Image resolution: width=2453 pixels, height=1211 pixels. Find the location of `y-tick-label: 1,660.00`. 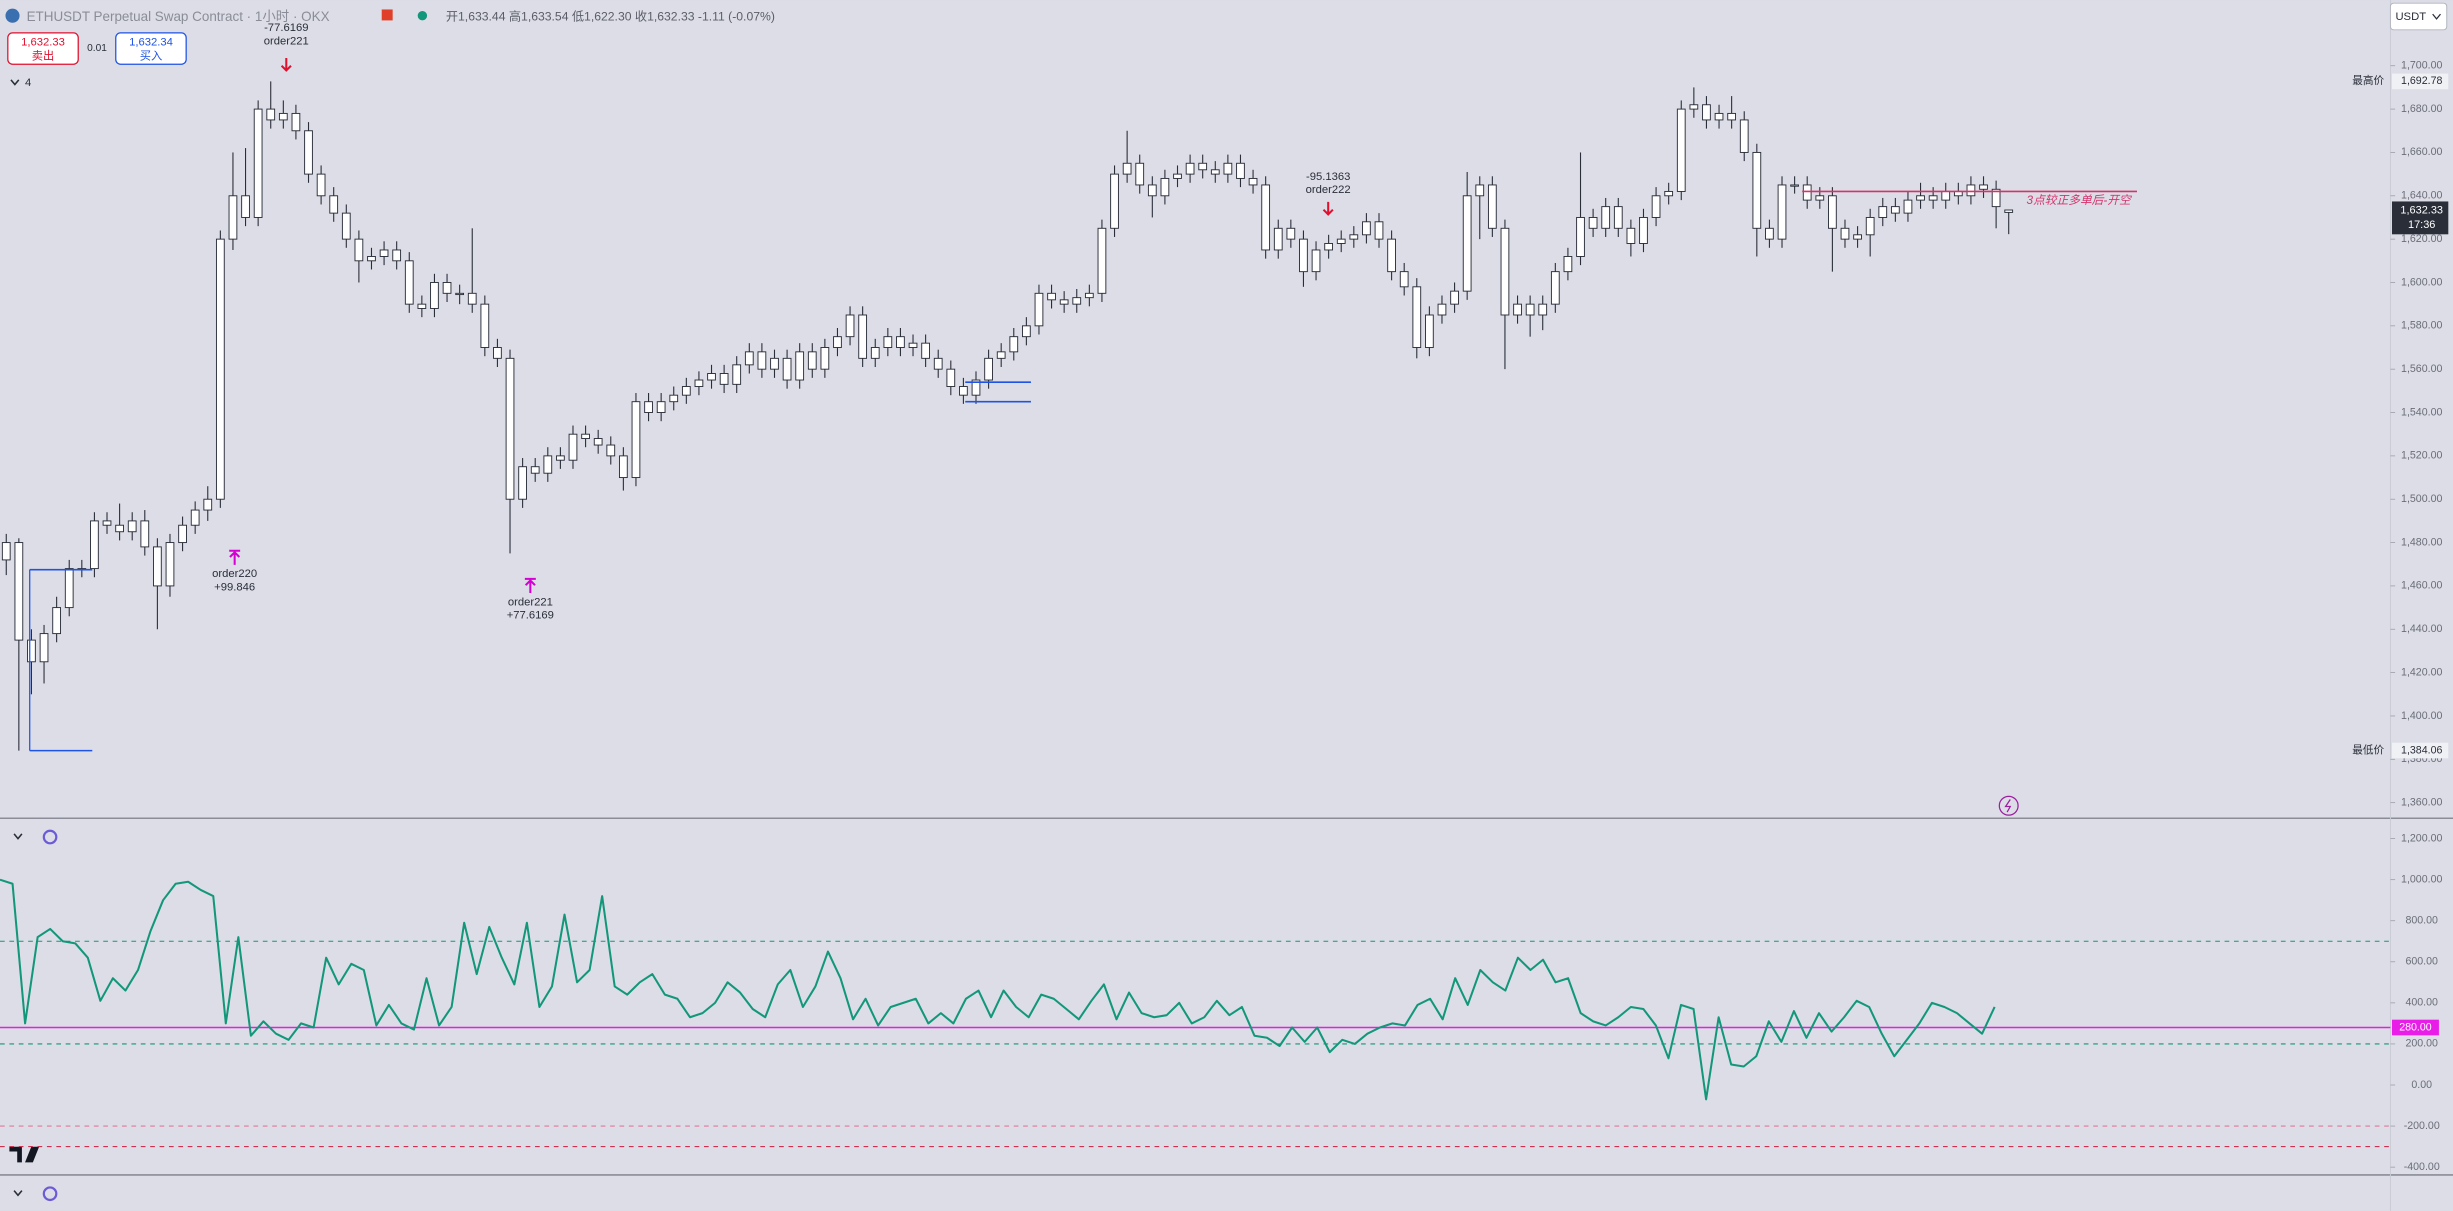

y-tick-label: 1,660.00 is located at coordinates (2421, 152).